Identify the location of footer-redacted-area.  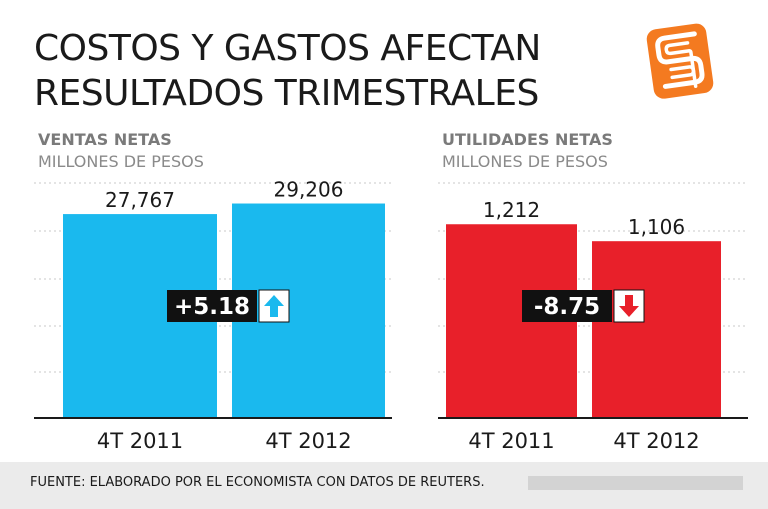
(635, 483).